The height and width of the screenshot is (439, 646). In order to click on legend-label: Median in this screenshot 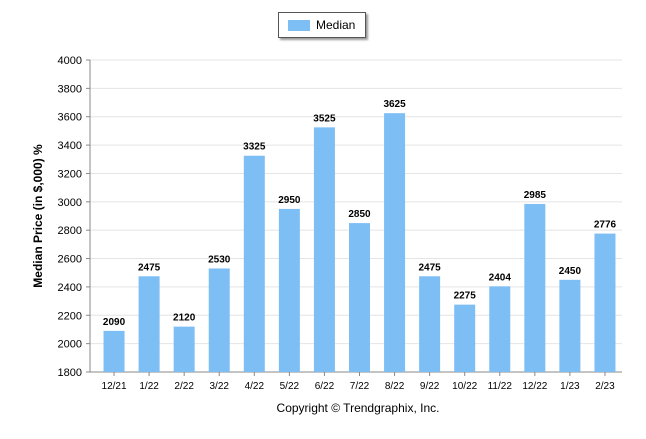, I will do `click(336, 25)`.